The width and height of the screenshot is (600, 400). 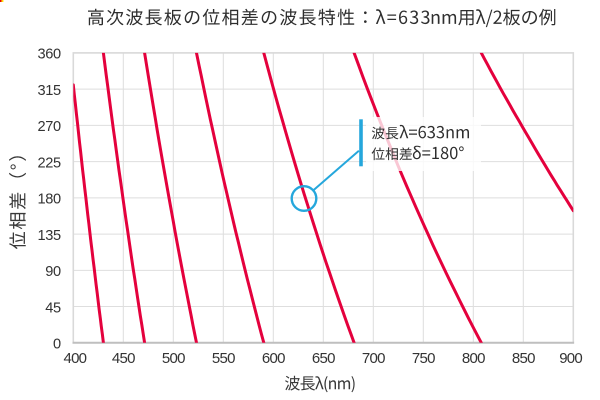 I want to click on svg-text: 600, so click(x=273, y=358).